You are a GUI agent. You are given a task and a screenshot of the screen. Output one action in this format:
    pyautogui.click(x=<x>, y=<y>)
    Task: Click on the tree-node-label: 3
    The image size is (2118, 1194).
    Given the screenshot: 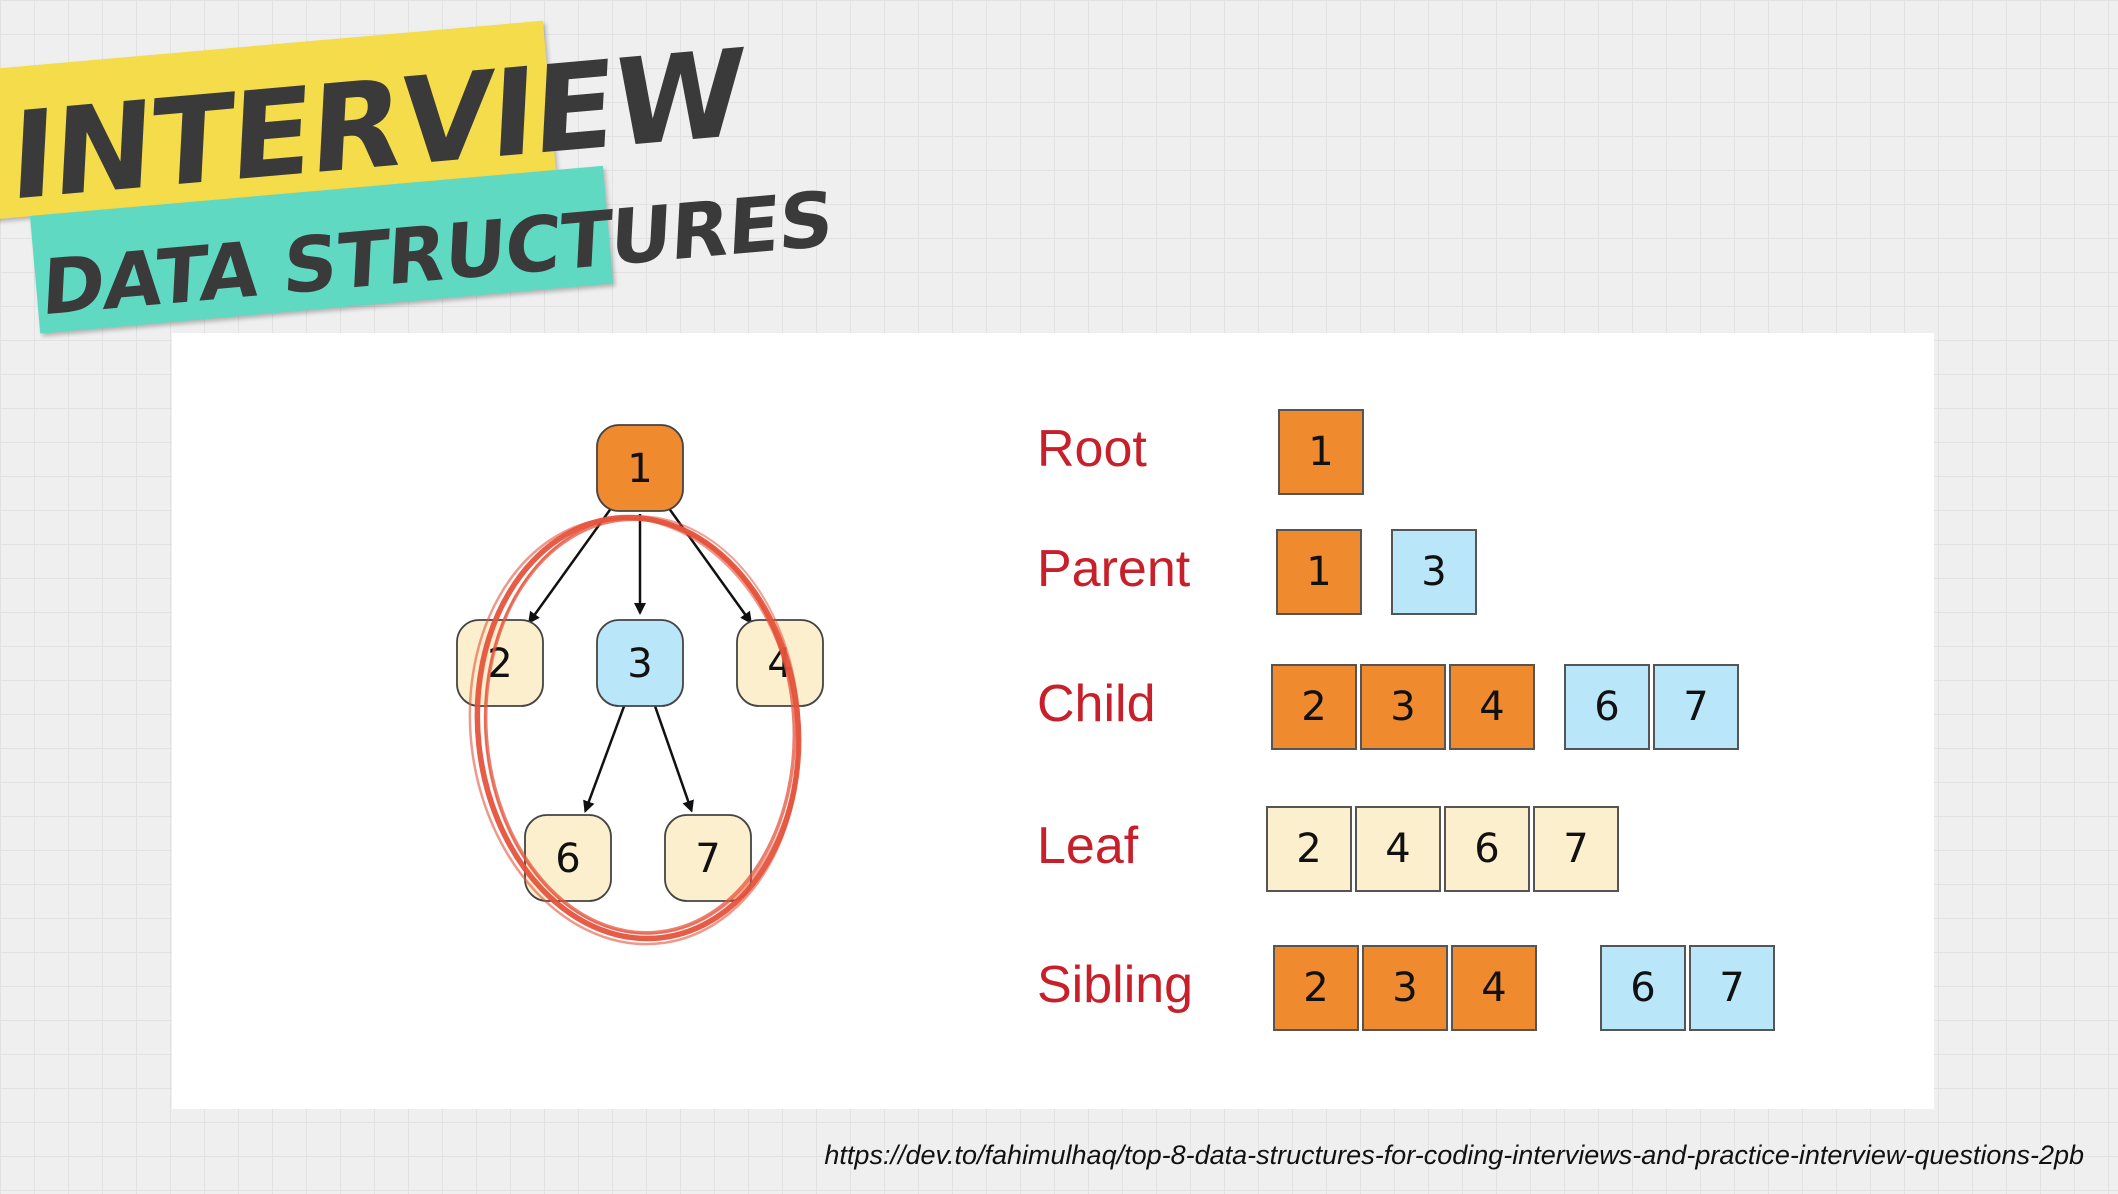 What is the action you would take?
    pyautogui.click(x=639, y=664)
    